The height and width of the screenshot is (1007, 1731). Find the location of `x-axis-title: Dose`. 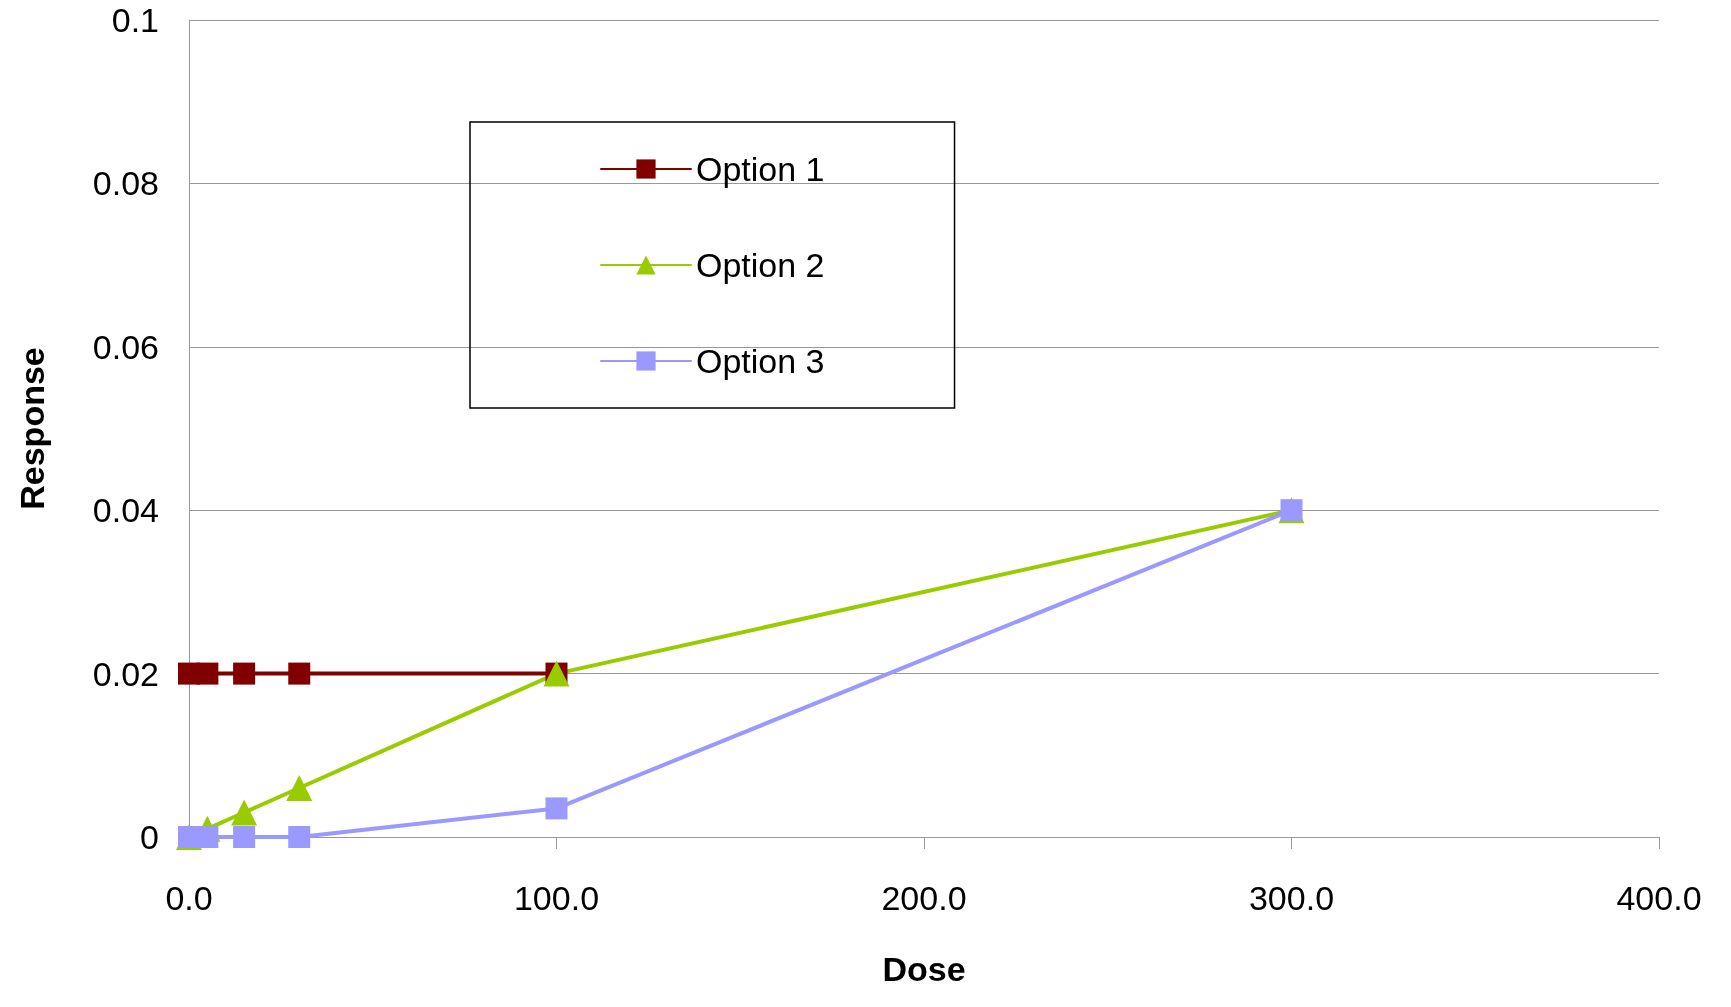

x-axis-title: Dose is located at coordinates (924, 969).